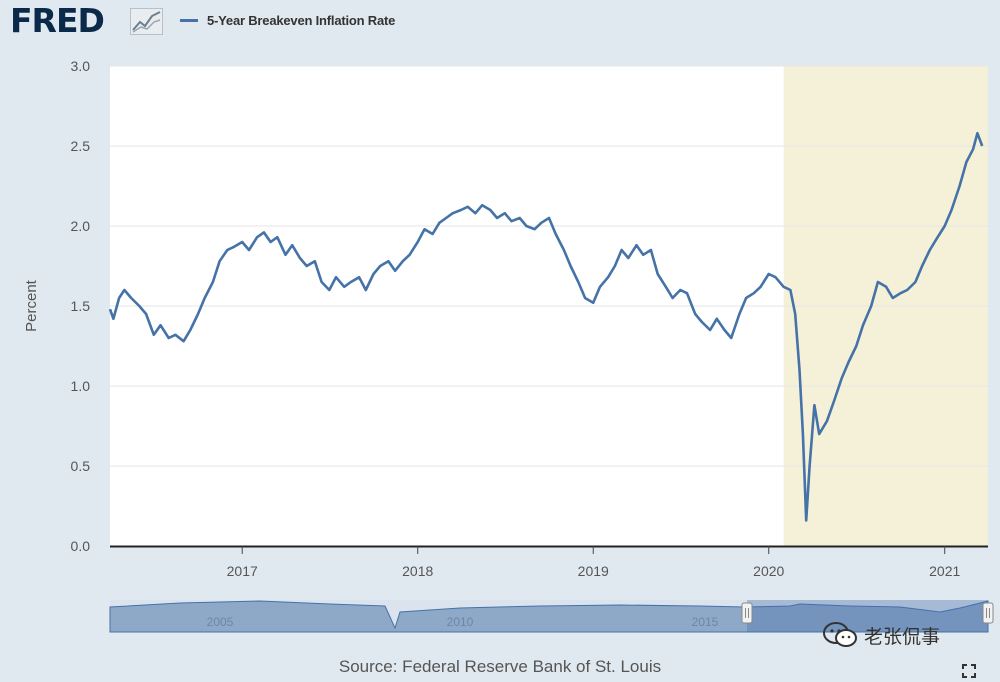 This screenshot has height=682, width=1000. What do you see at coordinates (189, 20) in the screenshot?
I see `legend-swatch` at bounding box center [189, 20].